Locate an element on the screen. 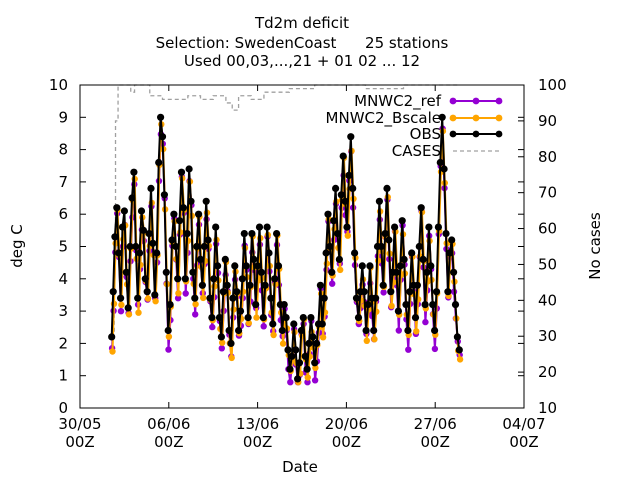 The width and height of the screenshot is (640, 480). x-tick-label-date: 06/06 is located at coordinates (168, 424).